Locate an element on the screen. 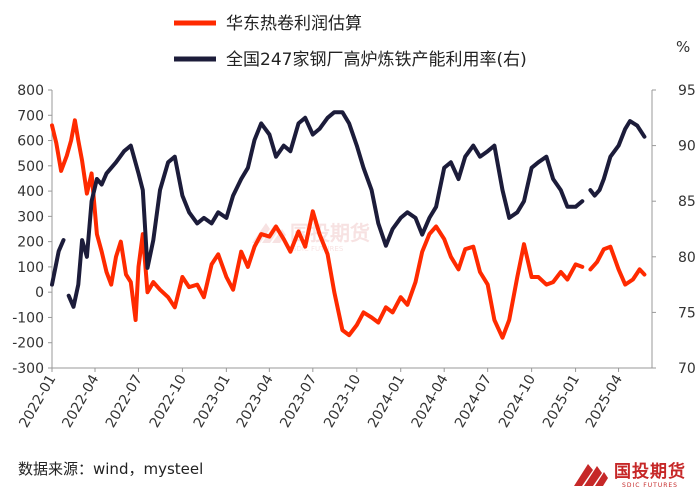 This screenshot has width=700, height=497. right-tick-label: 95 is located at coordinates (687, 91).